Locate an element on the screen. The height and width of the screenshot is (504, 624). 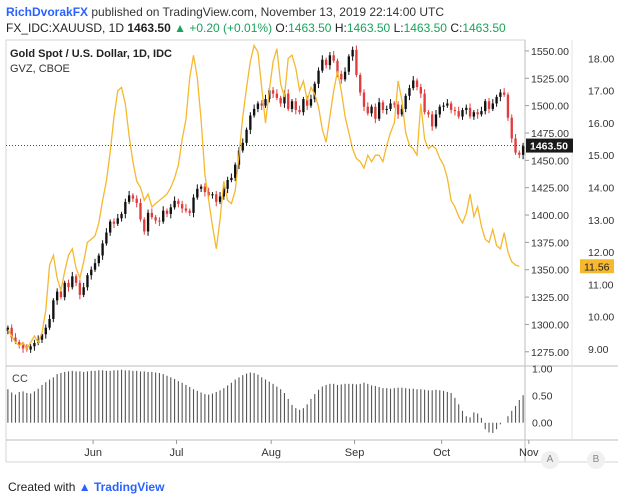
cc-tick-label: 0.00 is located at coordinates (542, 424).